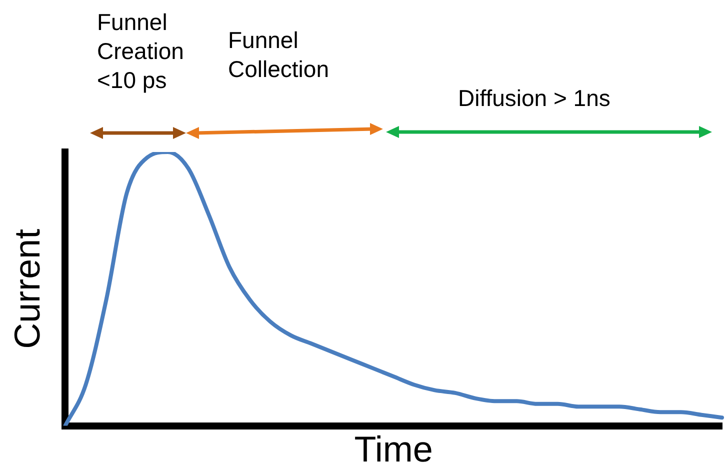 The height and width of the screenshot is (473, 728). What do you see at coordinates (393, 449) in the screenshot?
I see `x-axis-title: Time` at bounding box center [393, 449].